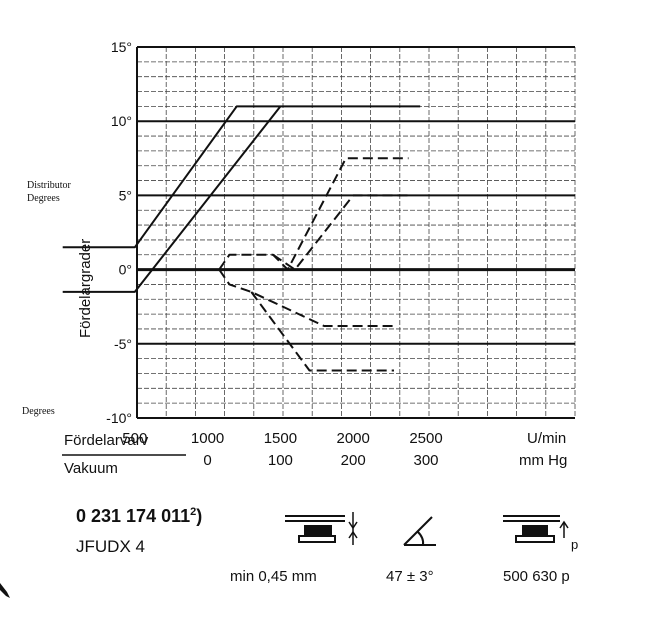 The height and width of the screenshot is (620, 659). Describe the element at coordinates (321, 528) in the screenshot. I see `clearance-gauge-icon` at that location.